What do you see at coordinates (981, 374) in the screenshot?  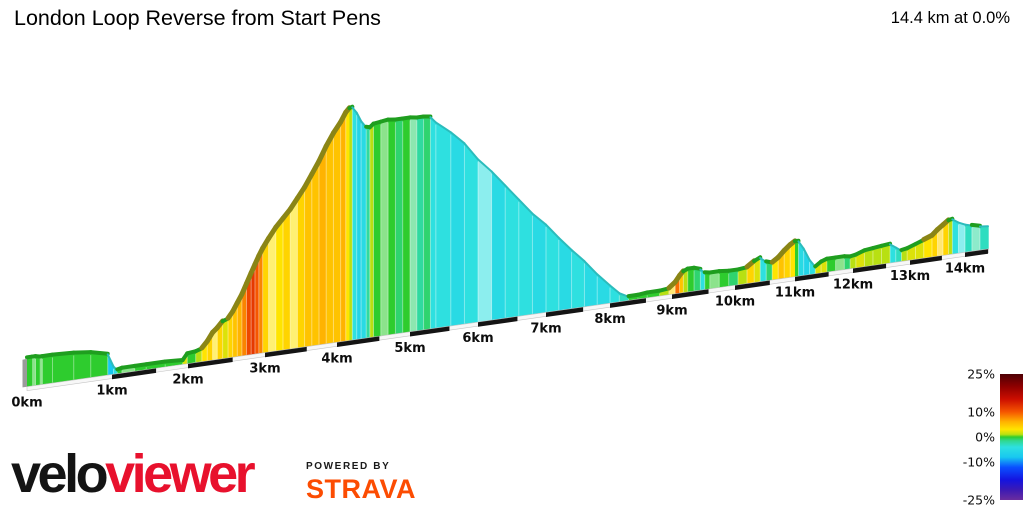 I see `legend-tick-label: 25%` at bounding box center [981, 374].